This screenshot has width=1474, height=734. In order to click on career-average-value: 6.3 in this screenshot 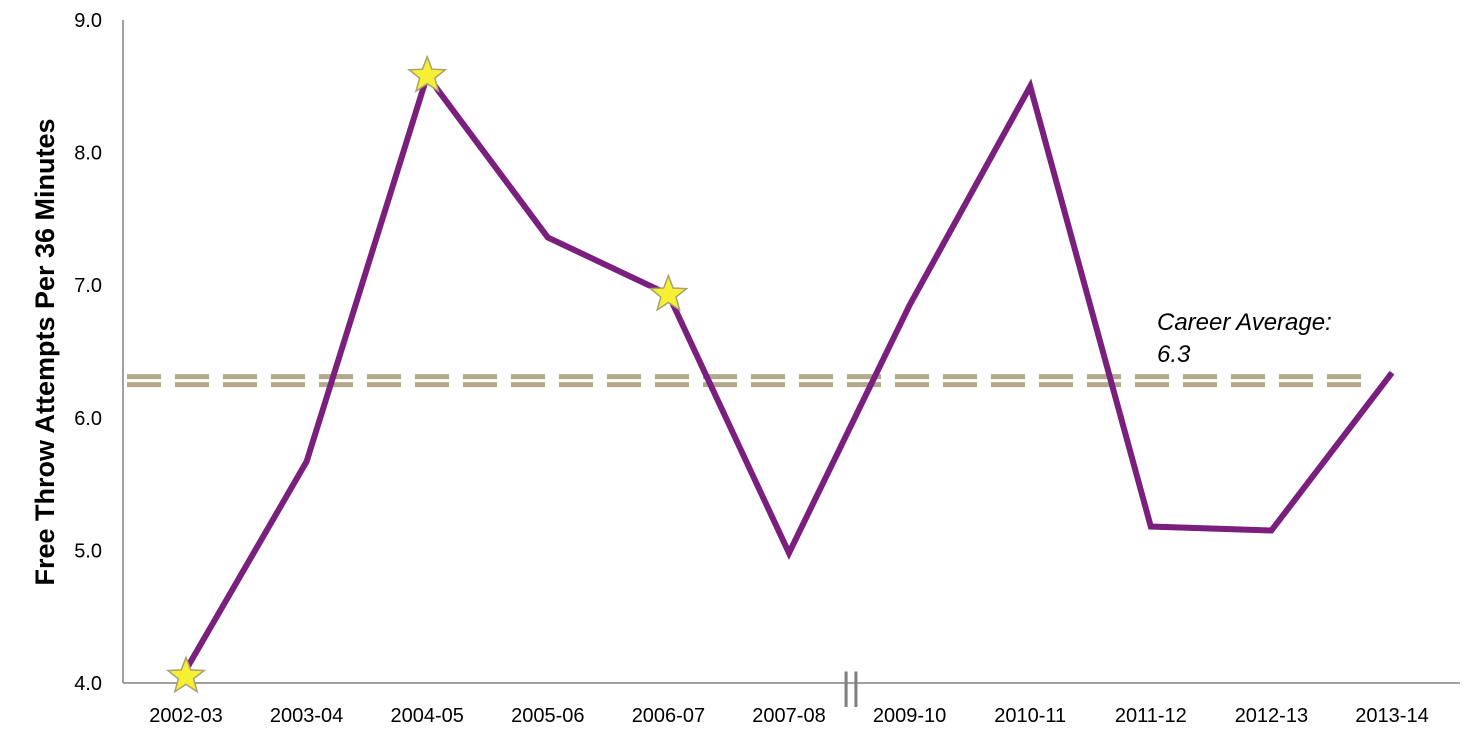, I will do `click(1174, 354)`.